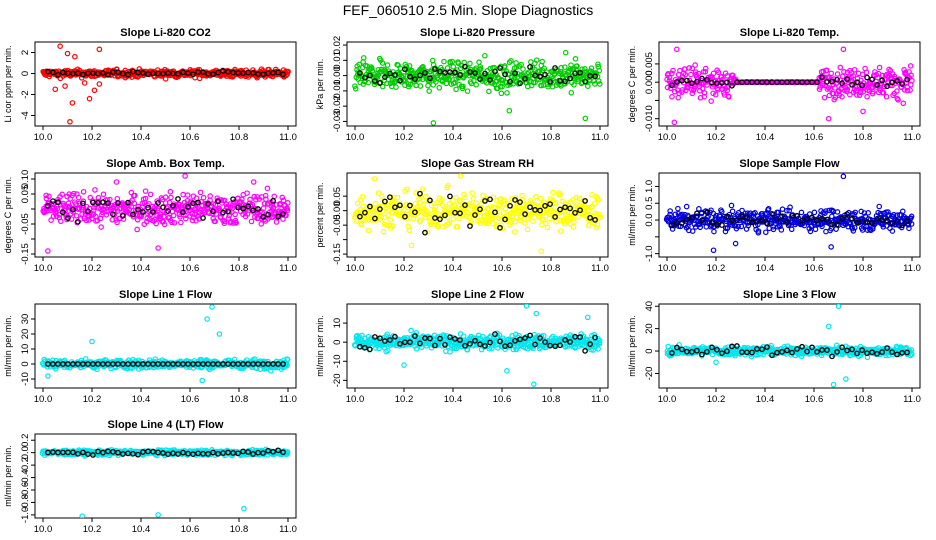  I want to click on y-axis-label: ml/min per min., so click(8, 346).